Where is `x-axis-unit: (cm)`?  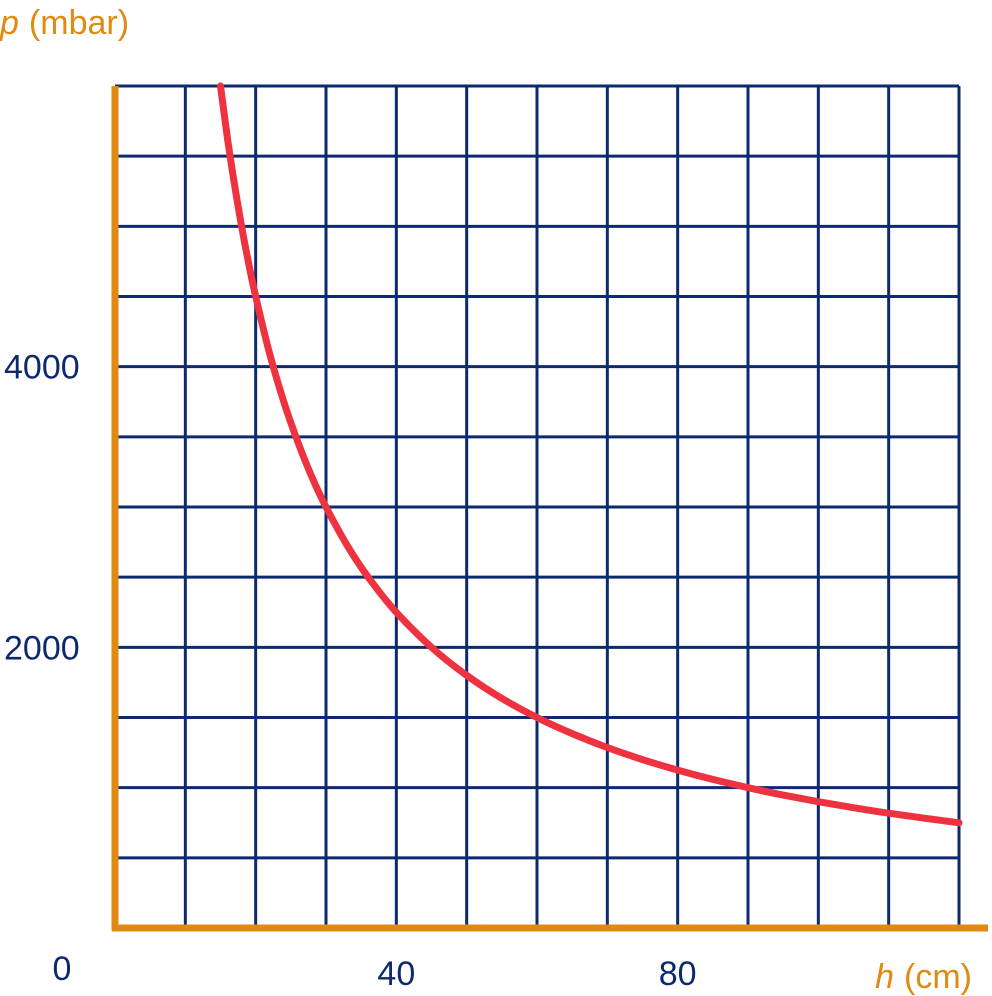
x-axis-unit: (cm) is located at coordinates (938, 977).